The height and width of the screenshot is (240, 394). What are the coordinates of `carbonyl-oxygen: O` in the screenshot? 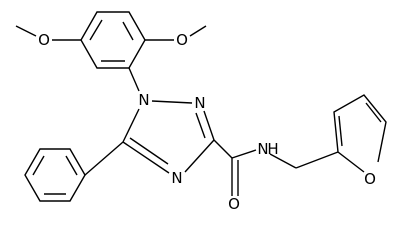 It's located at (234, 204).